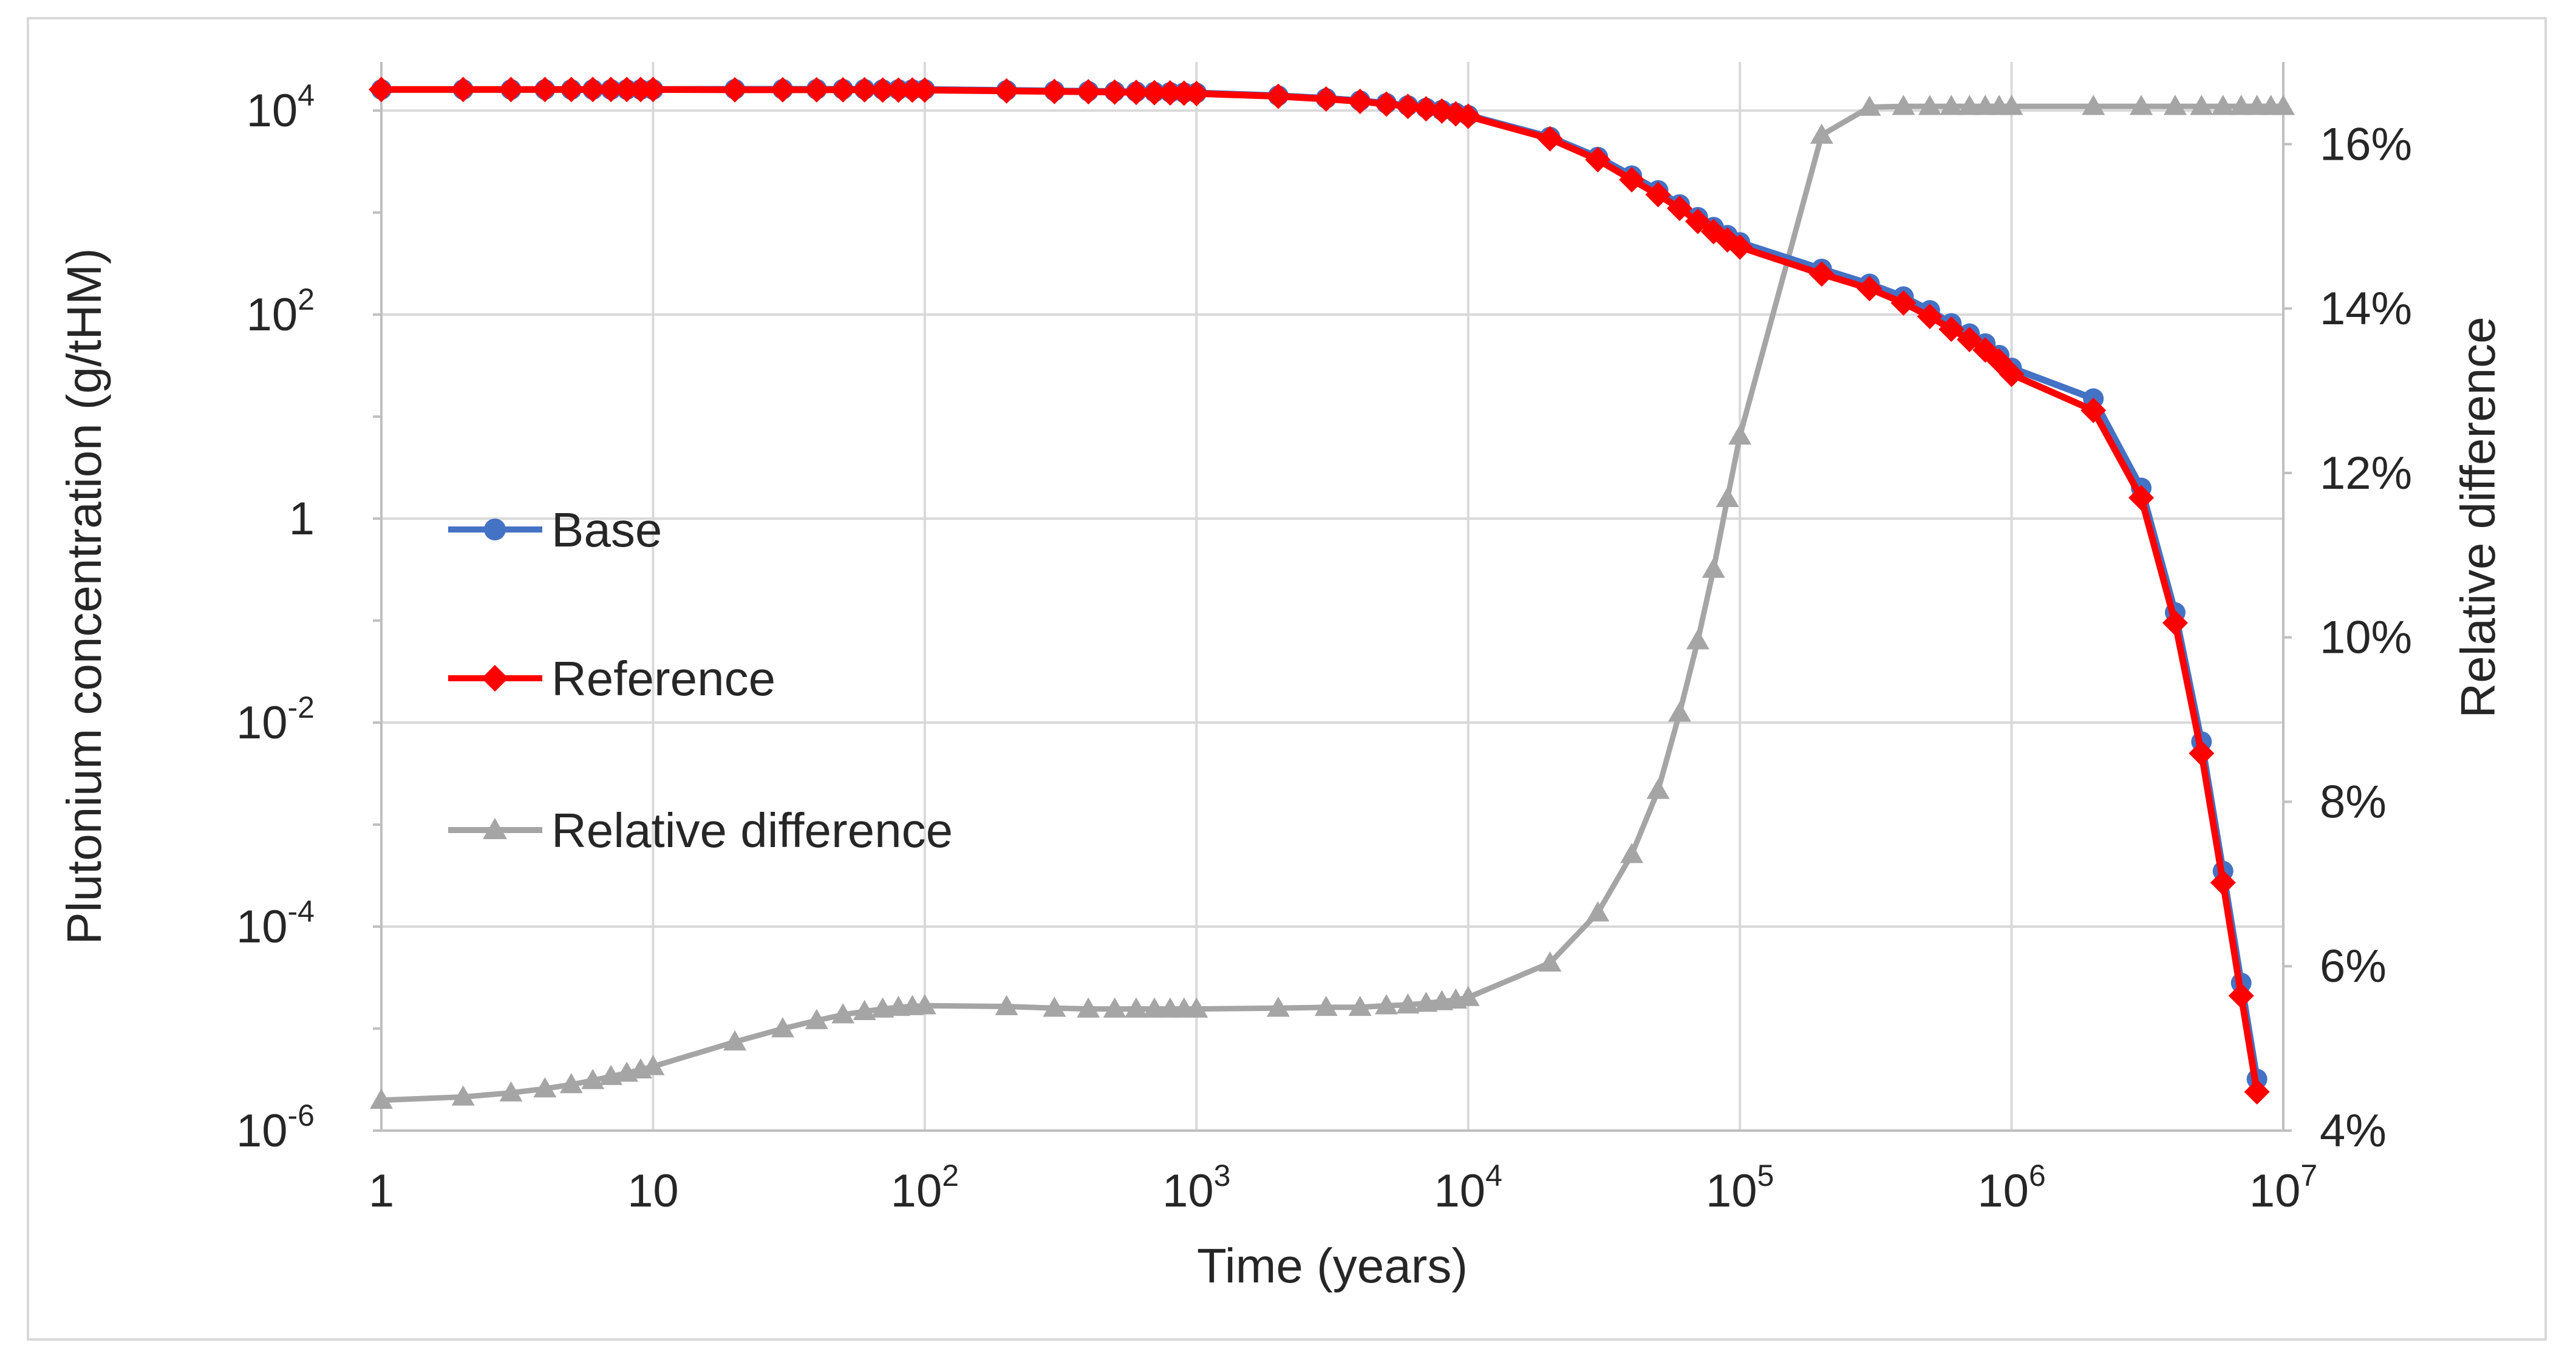 Image resolution: width=2576 pixels, height=1365 pixels. Describe the element at coordinates (382, 1191) in the screenshot. I see `x-tick-label: 1` at that location.